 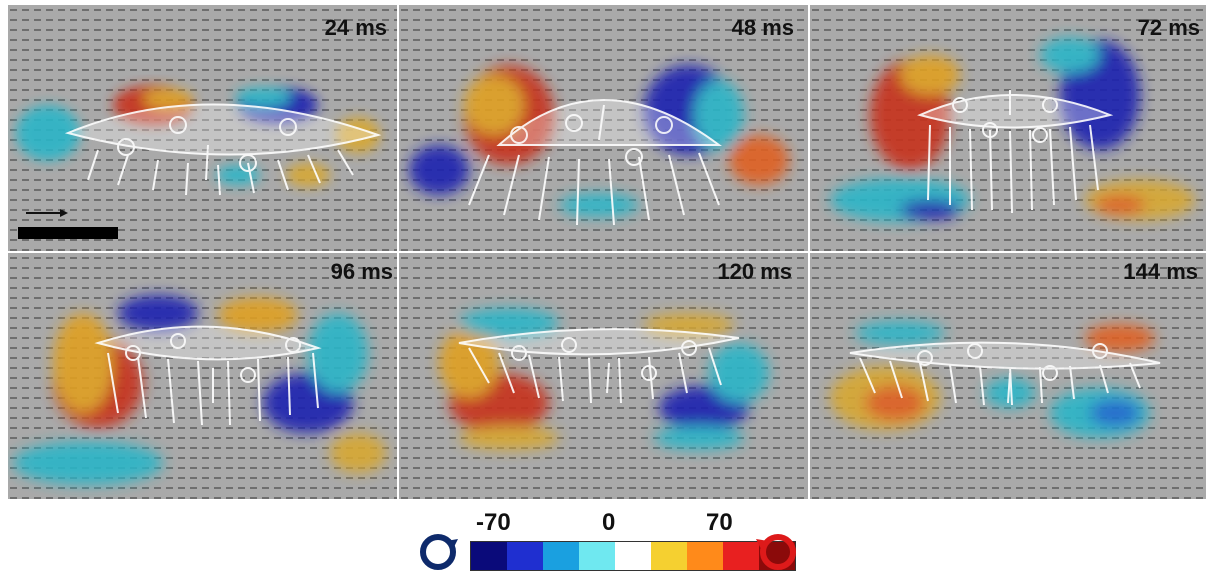 I want to click on panel-120ms: 120 ms, so click(x=603, y=376).